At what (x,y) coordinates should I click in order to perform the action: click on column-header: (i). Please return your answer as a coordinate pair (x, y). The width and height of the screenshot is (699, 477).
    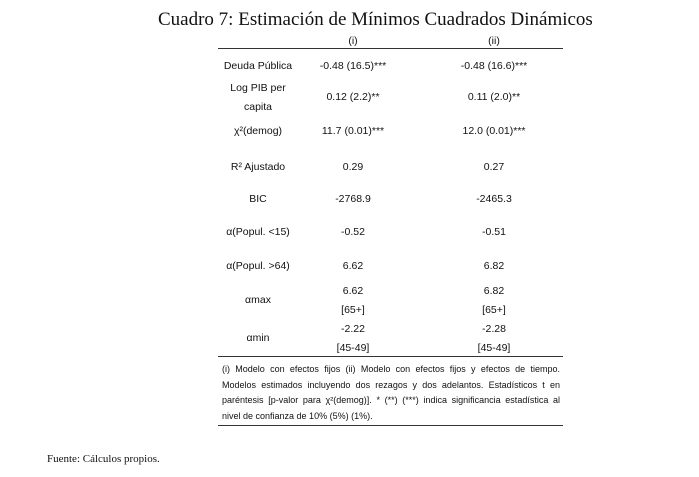
    Looking at the image, I should click on (353, 41).